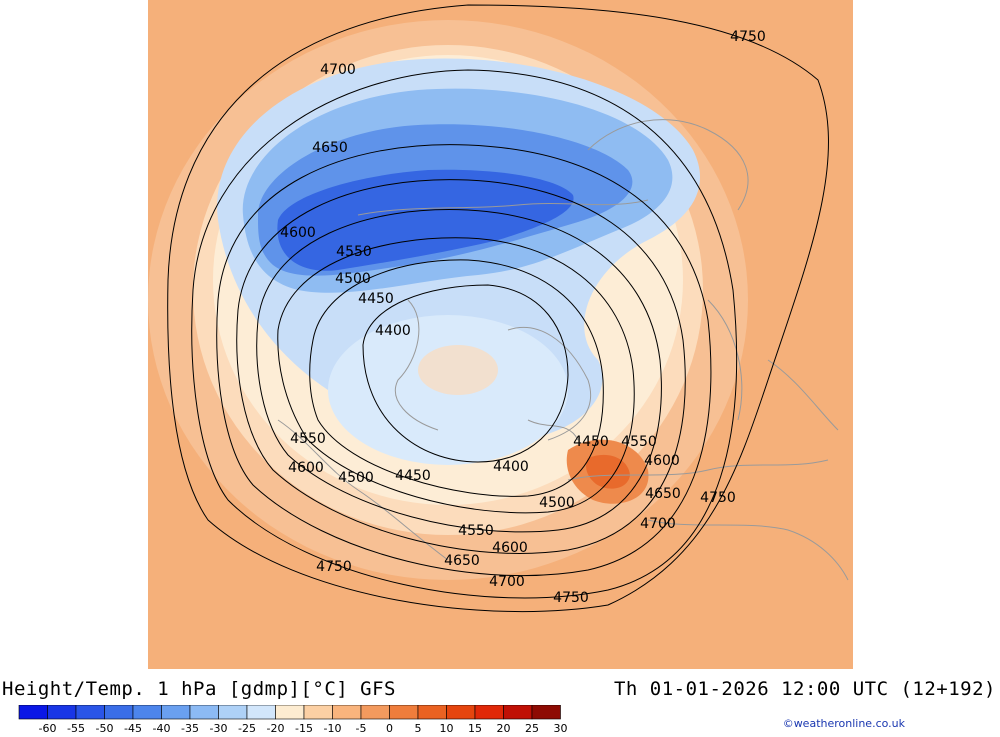 Image resolution: width=1000 pixels, height=737 pixels. What do you see at coordinates (608, 471) in the screenshot?
I see `field-warm-core` at bounding box center [608, 471].